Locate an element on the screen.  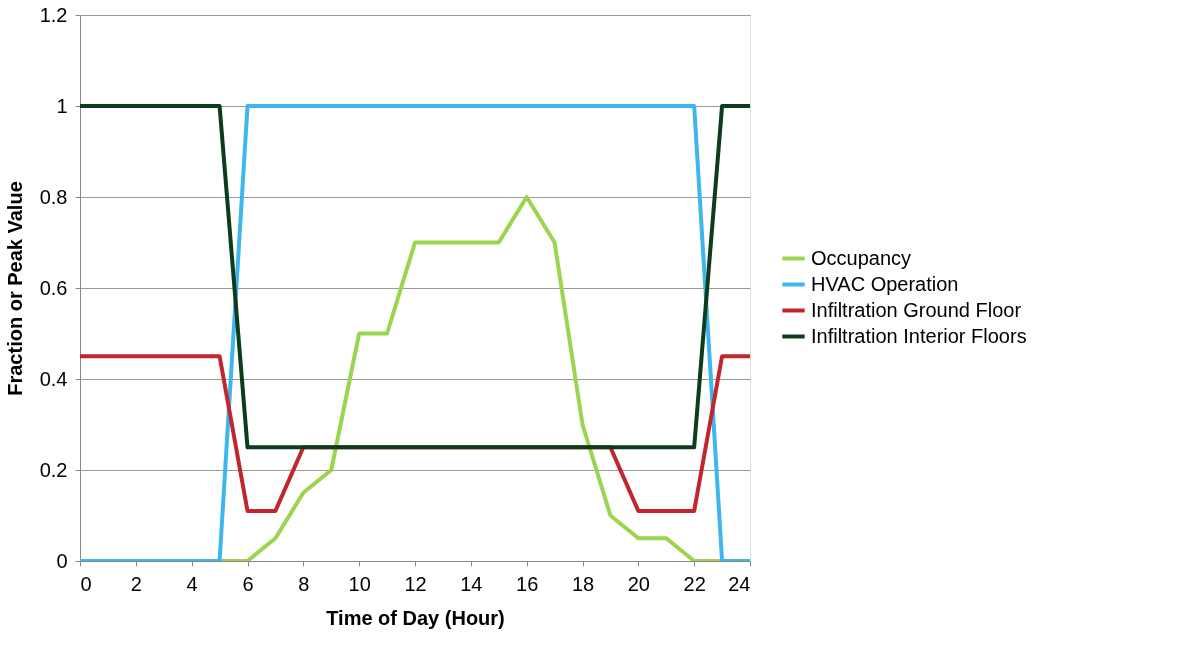
y-tick-label: 0 is located at coordinates (62, 560).